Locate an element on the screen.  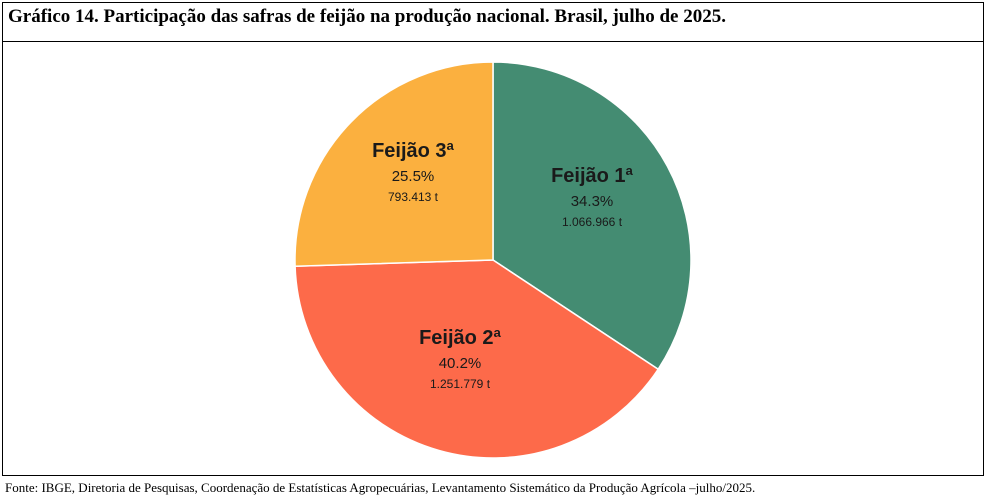
slice-label-name: Feijão 2ª is located at coordinates (460, 338).